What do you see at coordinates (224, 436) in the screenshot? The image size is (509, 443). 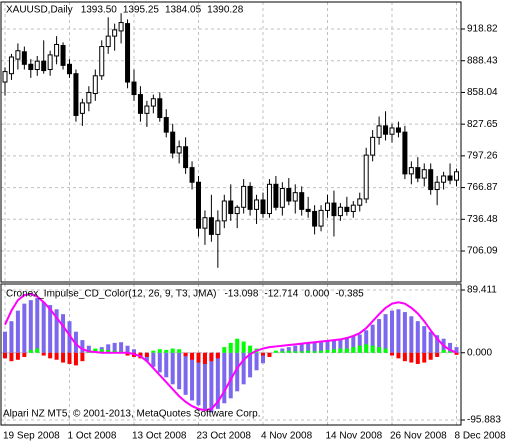 I see `x-tick-label: 23 Oct 2008` at bounding box center [224, 436].